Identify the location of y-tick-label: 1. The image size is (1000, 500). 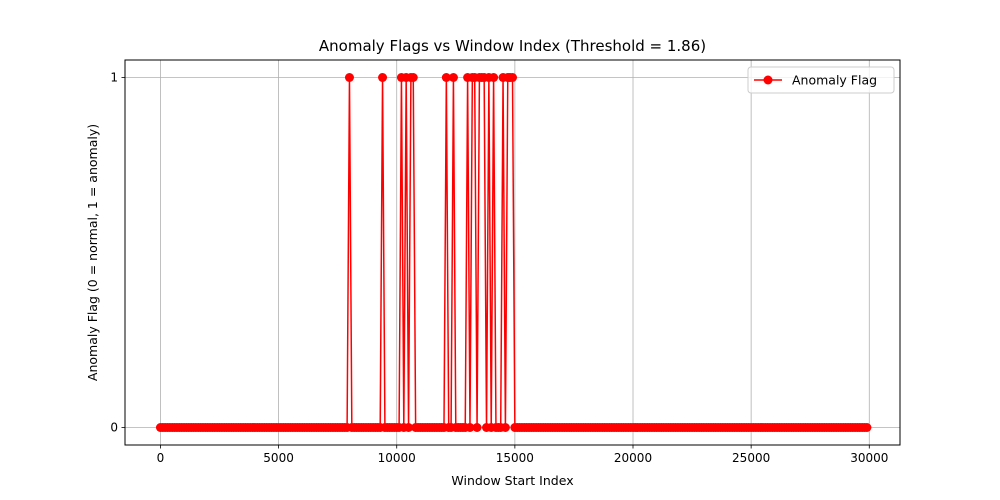
(114, 78).